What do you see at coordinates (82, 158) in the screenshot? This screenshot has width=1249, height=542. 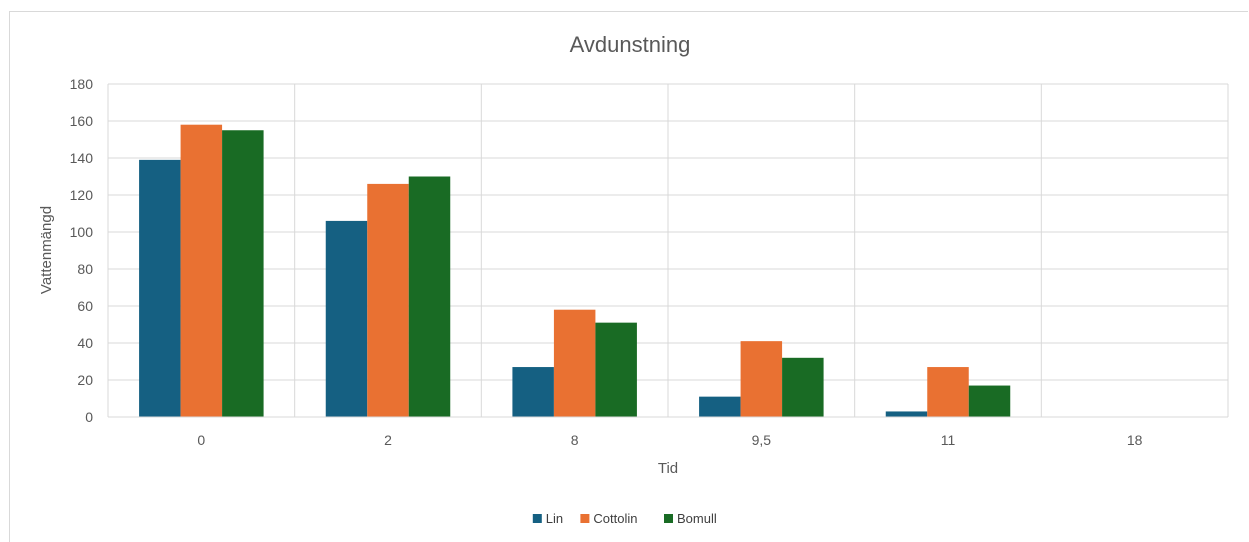 I see `y-tick-label: 140` at bounding box center [82, 158].